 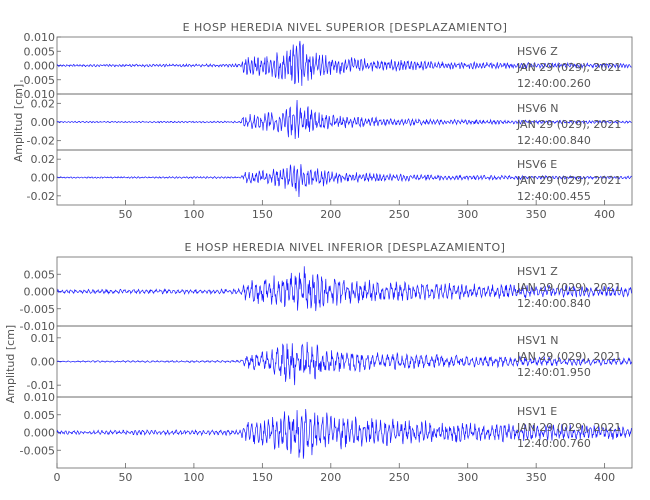 I want to click on time-label: 12:40:00.455, so click(x=554, y=196).